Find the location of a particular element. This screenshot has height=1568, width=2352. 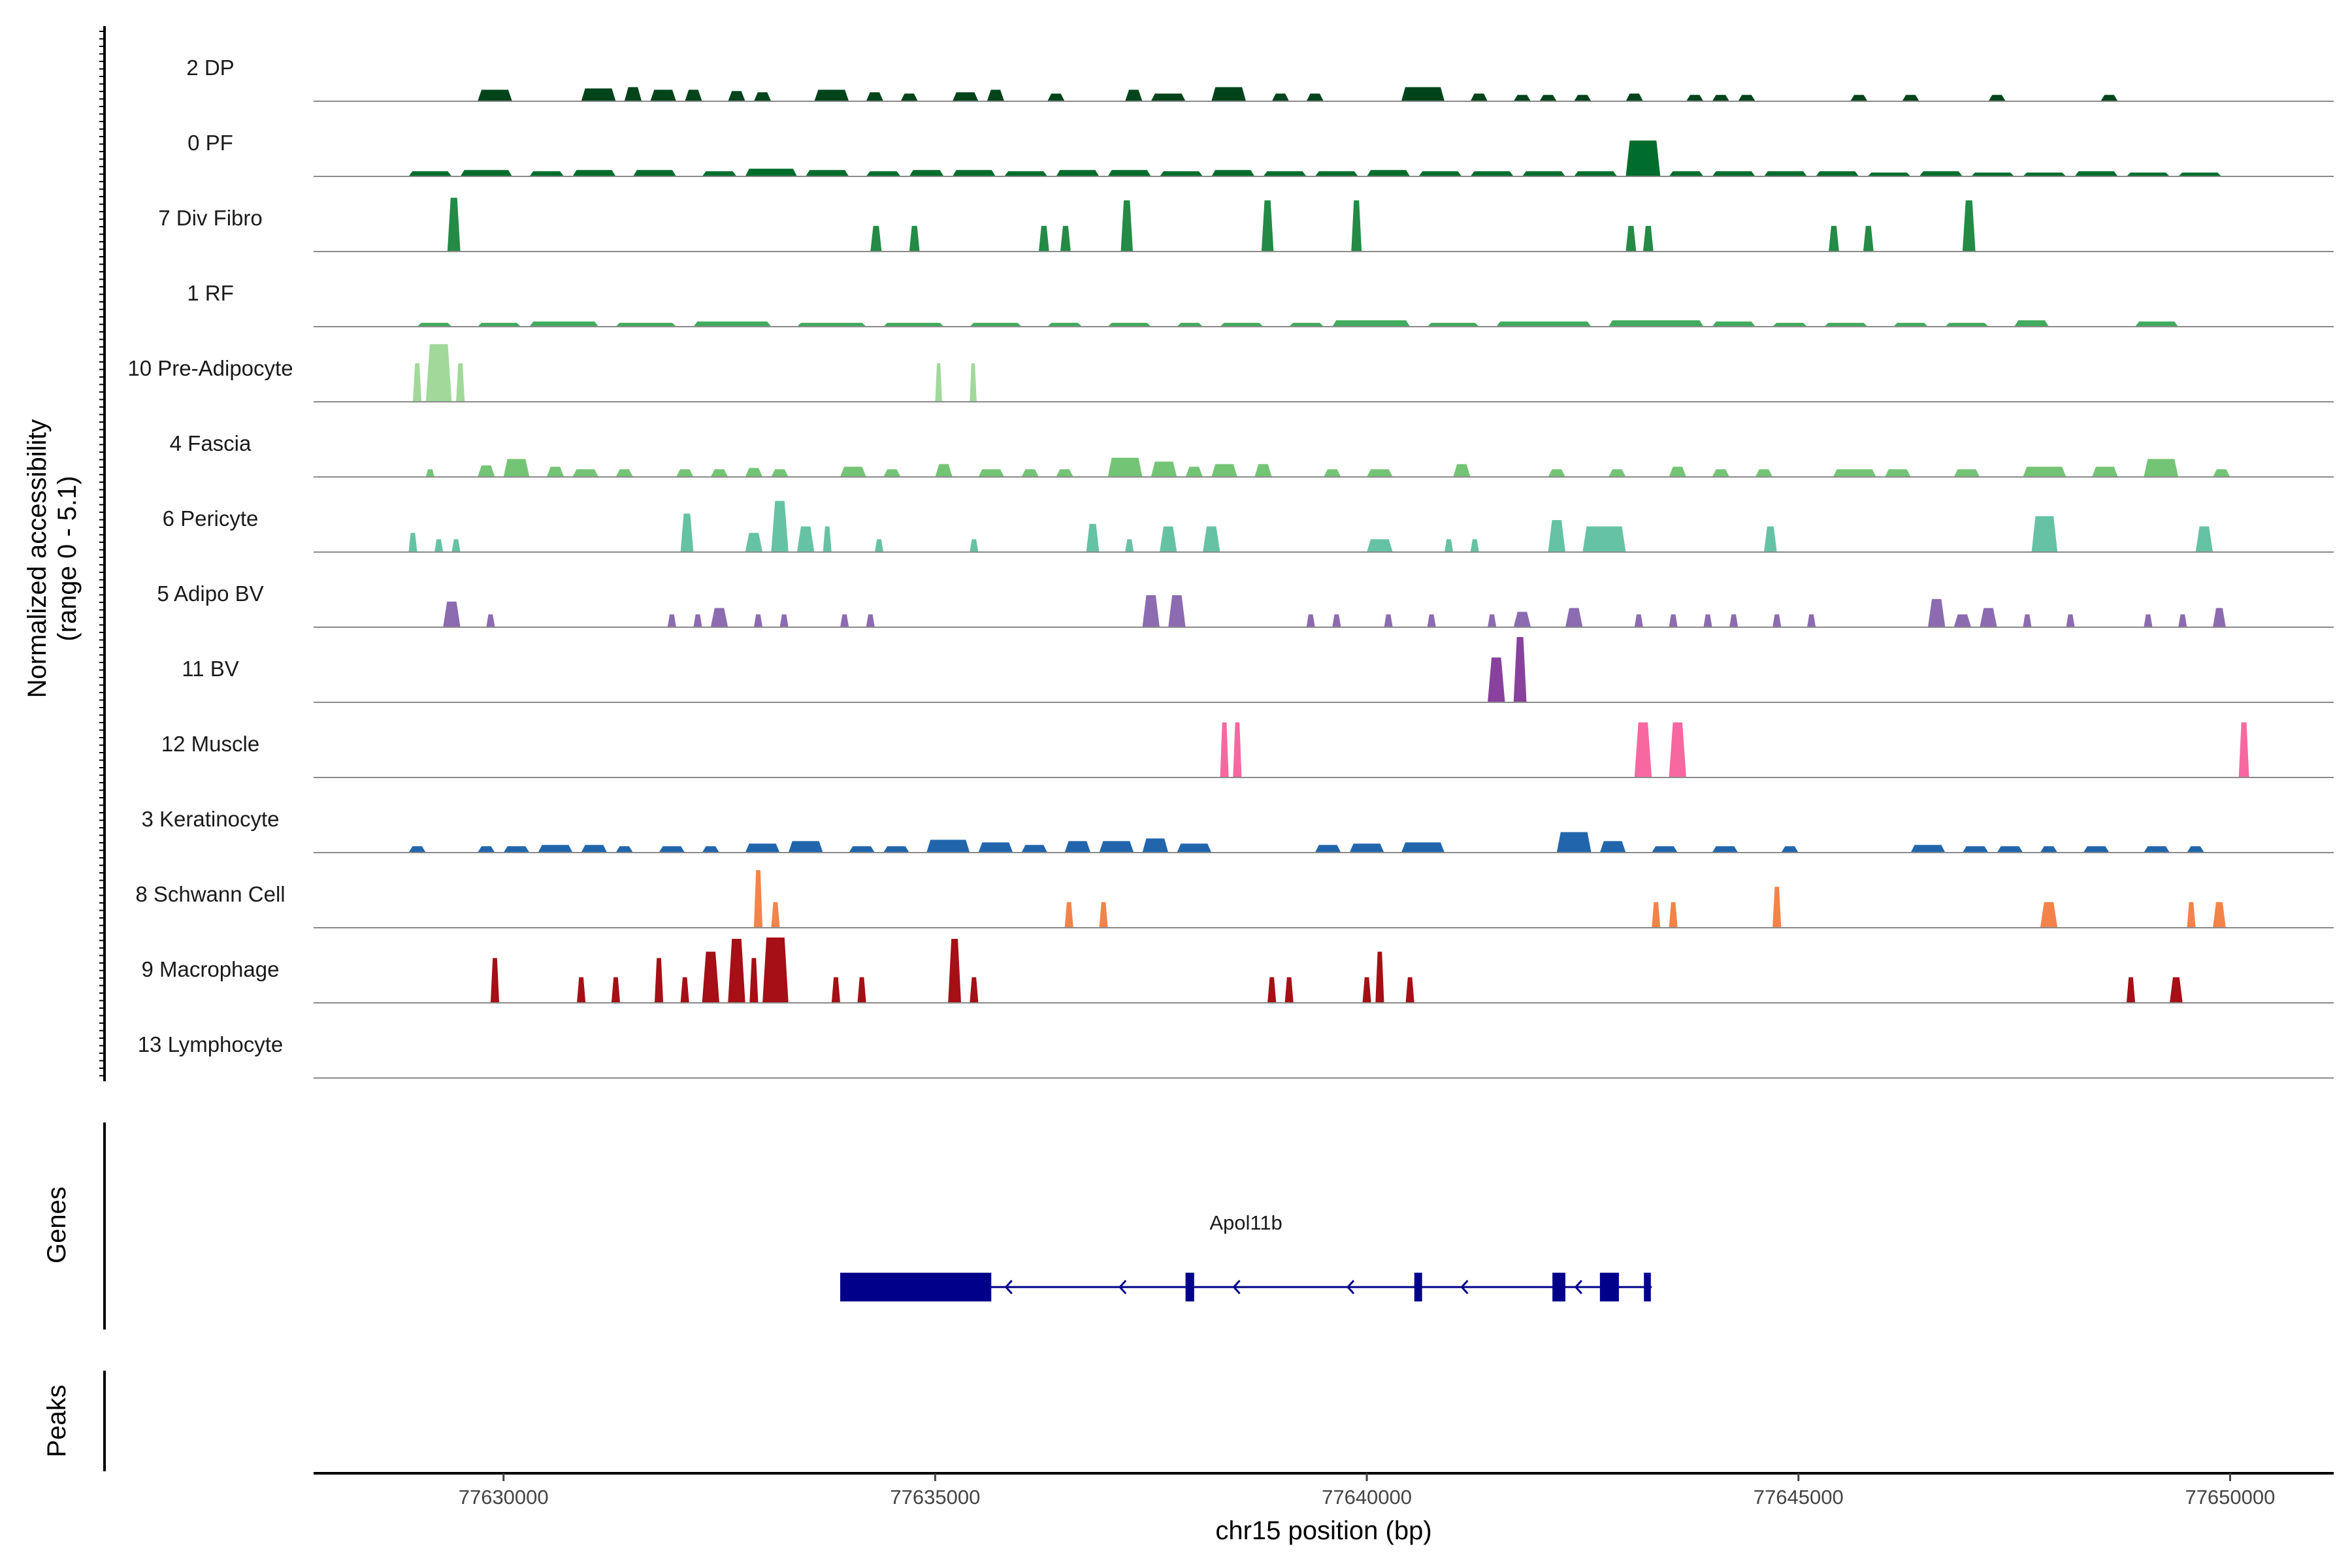

track-label: 1 RF is located at coordinates (210, 293).